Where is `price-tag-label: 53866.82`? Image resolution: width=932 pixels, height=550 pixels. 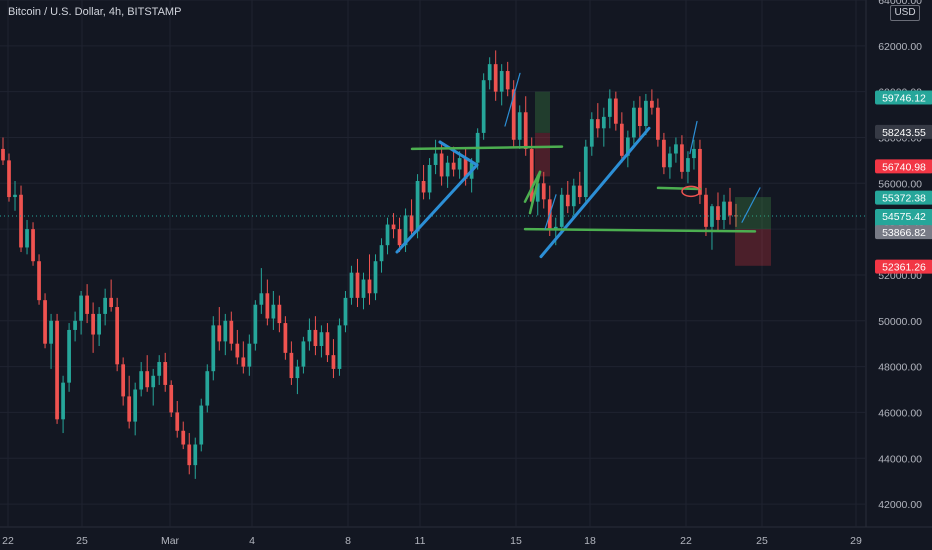 price-tag-label: 53866.82 is located at coordinates (904, 233).